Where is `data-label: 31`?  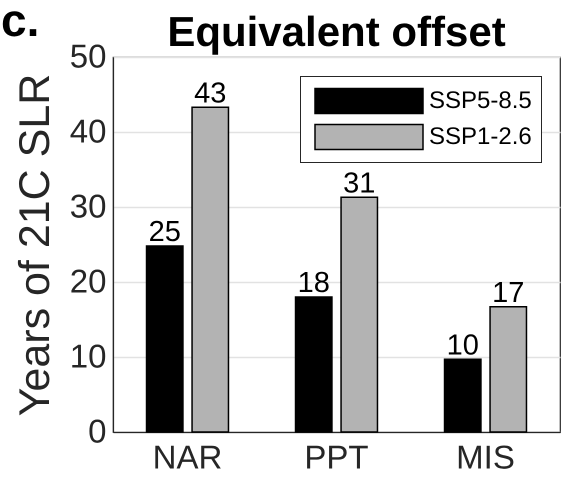
data-label: 31 is located at coordinates (359, 183).